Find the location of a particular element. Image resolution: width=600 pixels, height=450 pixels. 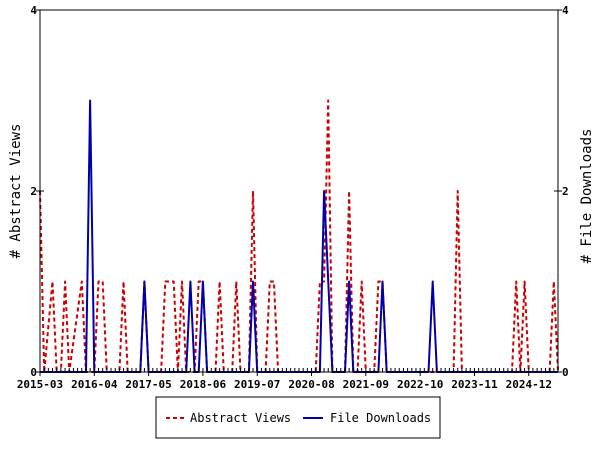

y-right-tick-label: 2 is located at coordinates (565, 191).